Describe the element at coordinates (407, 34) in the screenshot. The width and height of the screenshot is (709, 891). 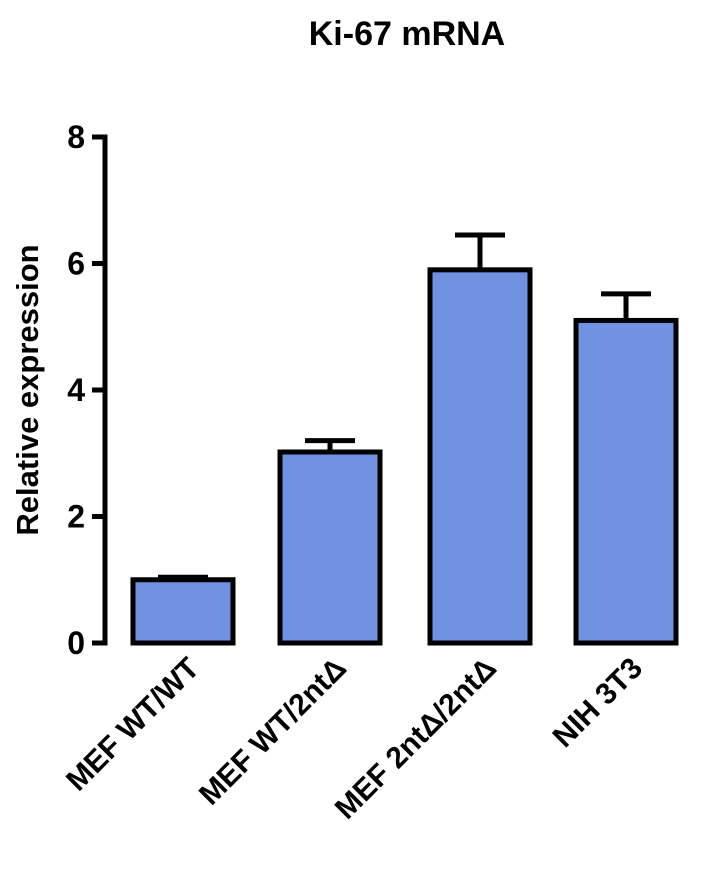
I see `chart-title: Ki-67 mRNA` at that location.